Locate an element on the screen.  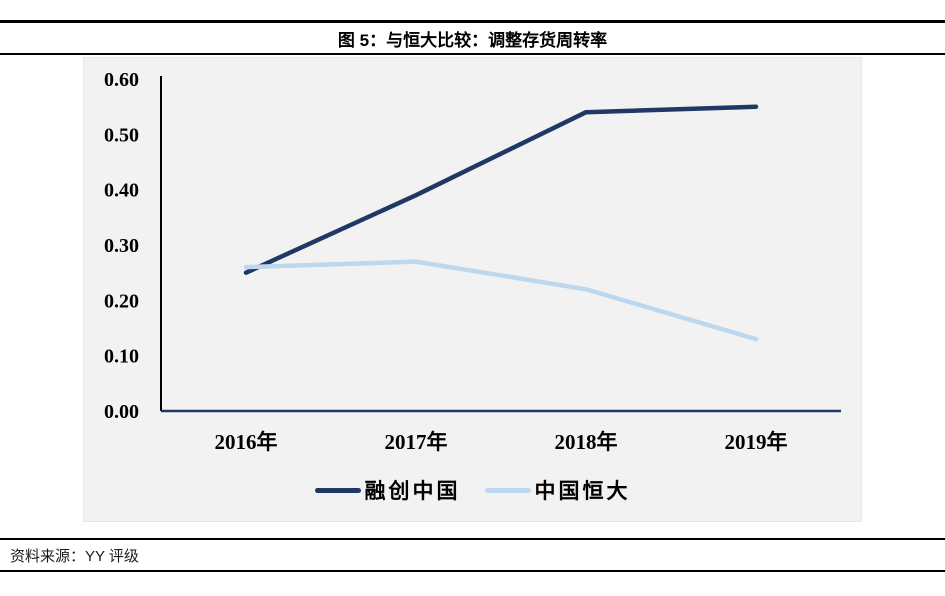
y-tick-label: 0.00 is located at coordinates (121, 412).